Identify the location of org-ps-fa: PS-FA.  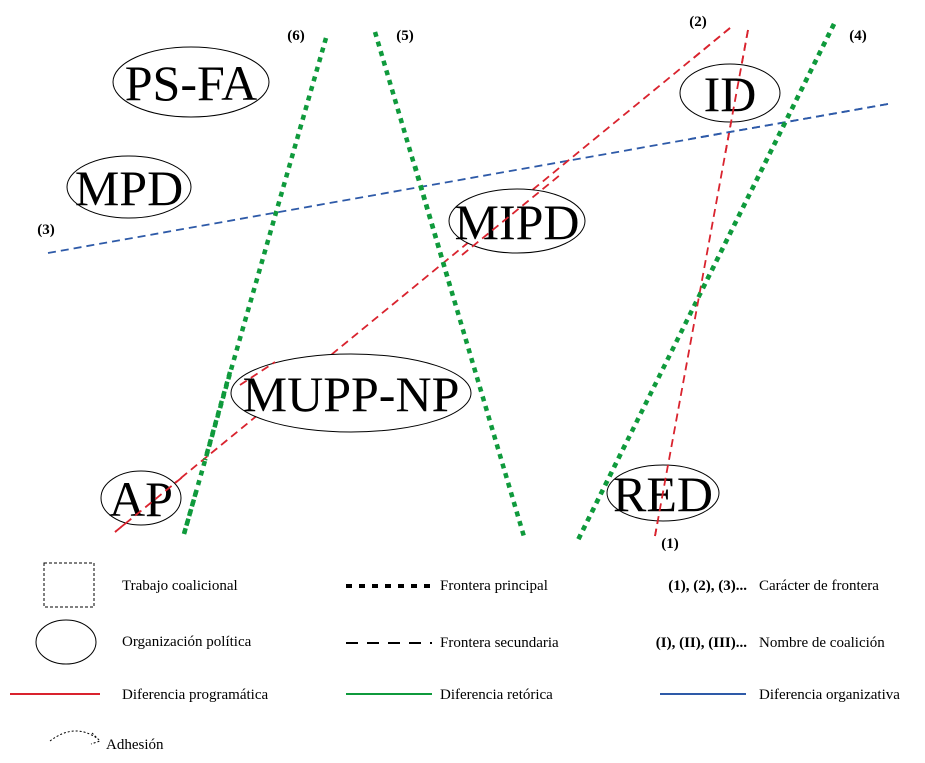
(191, 82).